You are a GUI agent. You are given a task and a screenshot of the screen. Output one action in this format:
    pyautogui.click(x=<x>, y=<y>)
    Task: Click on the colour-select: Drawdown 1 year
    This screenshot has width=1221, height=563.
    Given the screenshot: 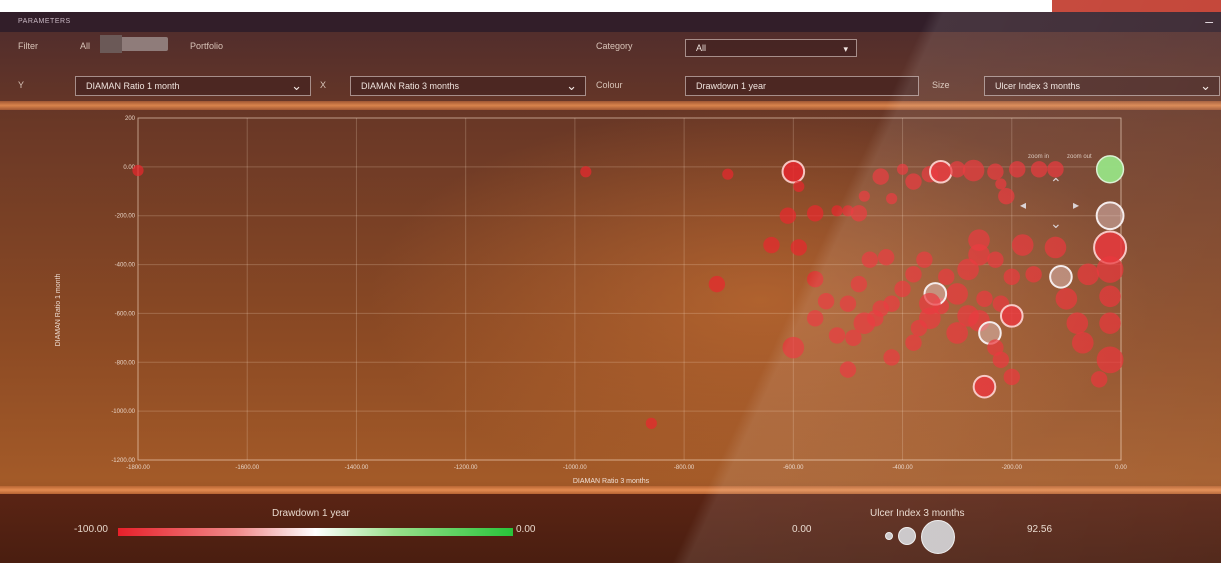 What is the action you would take?
    pyautogui.click(x=802, y=86)
    